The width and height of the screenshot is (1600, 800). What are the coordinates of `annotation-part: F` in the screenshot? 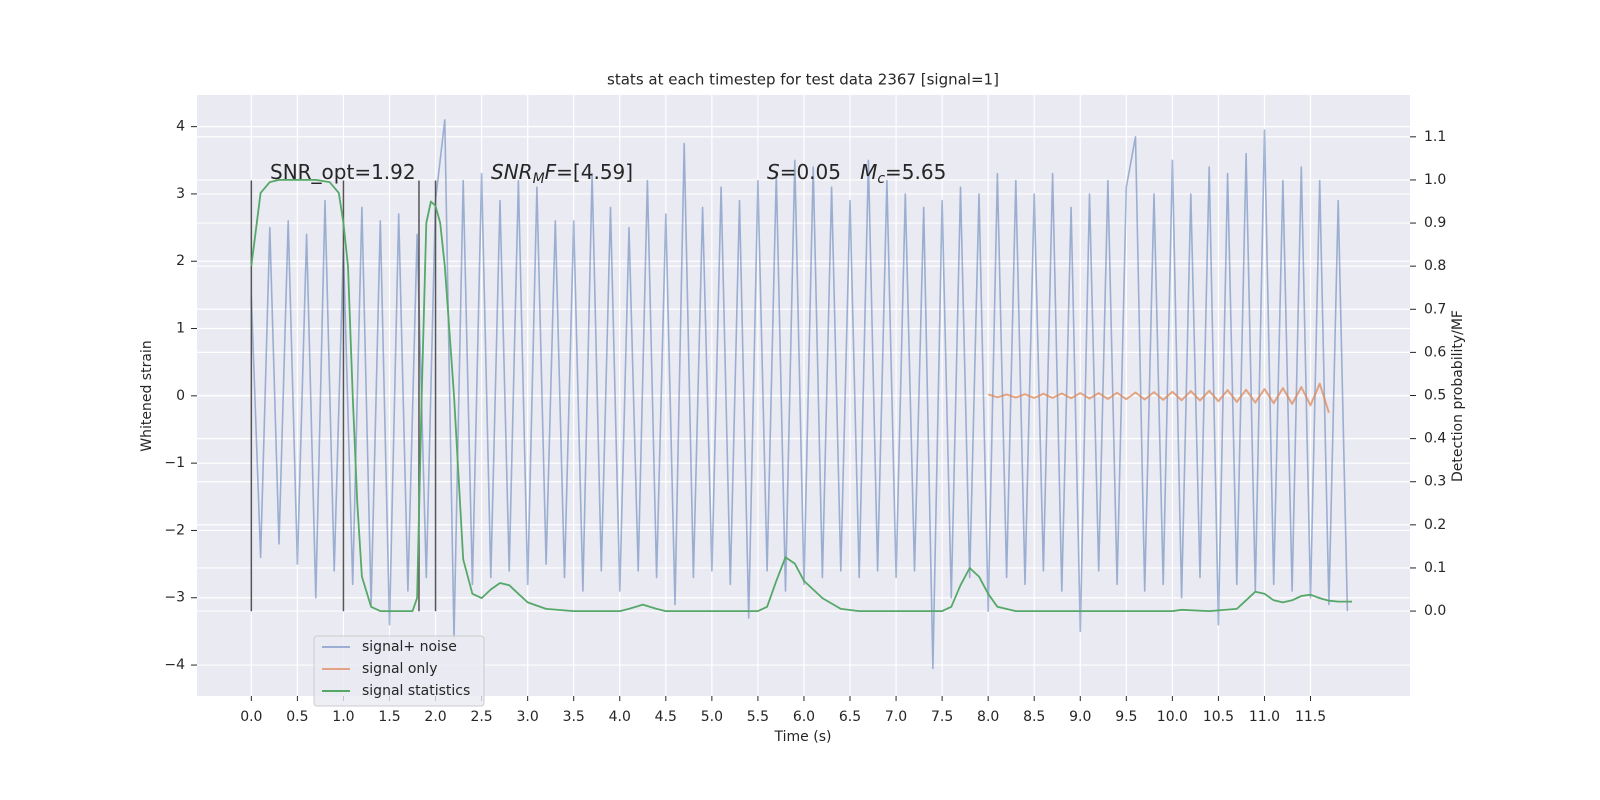 It's located at (551, 172).